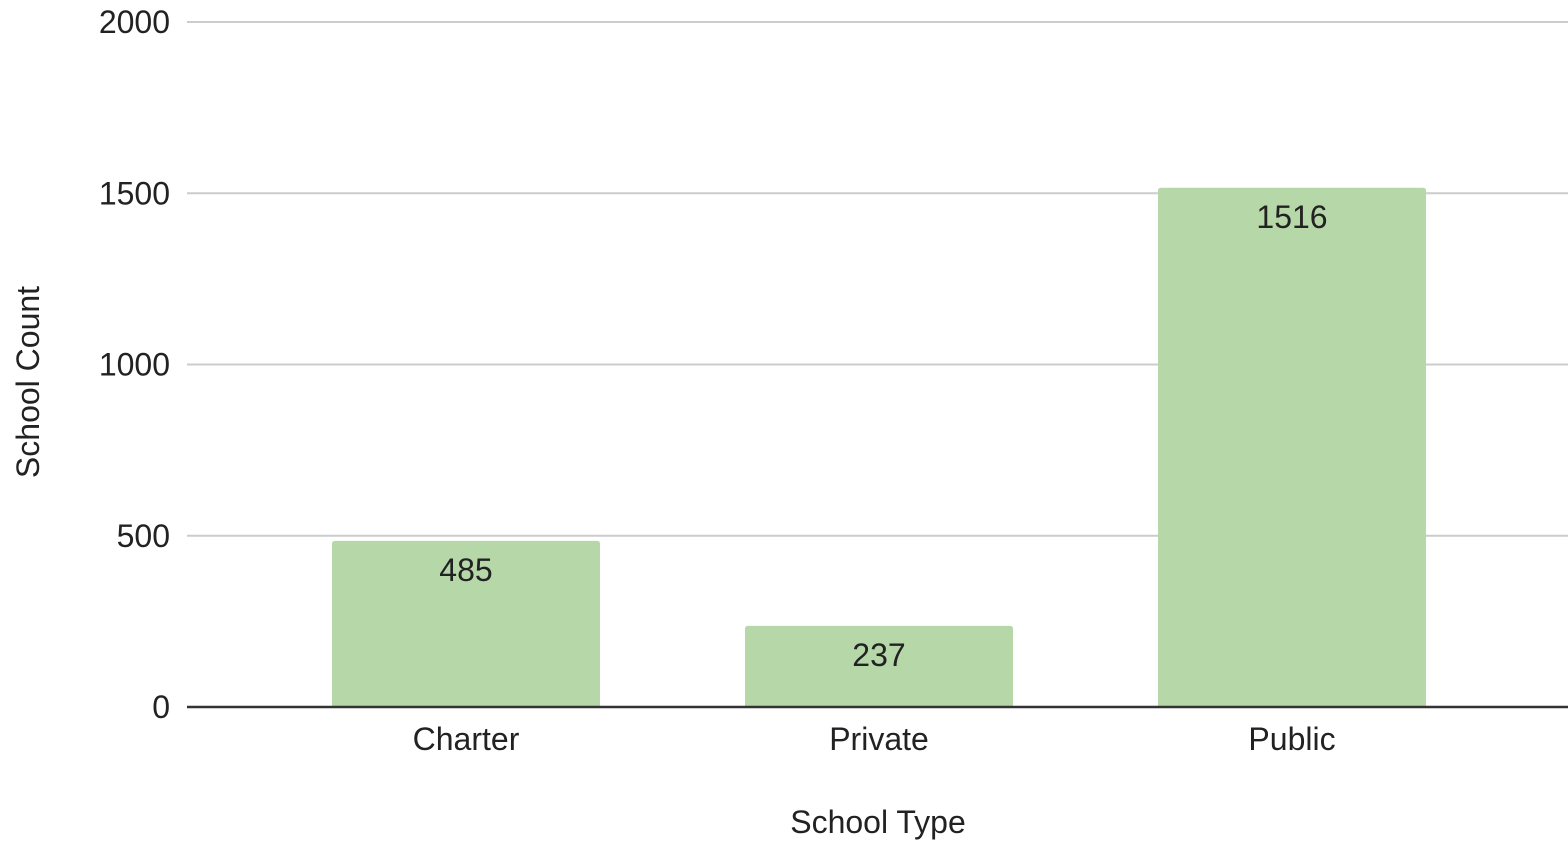 The width and height of the screenshot is (1568, 842). I want to click on x-tick-labels: Charter Private Public, so click(874, 739).